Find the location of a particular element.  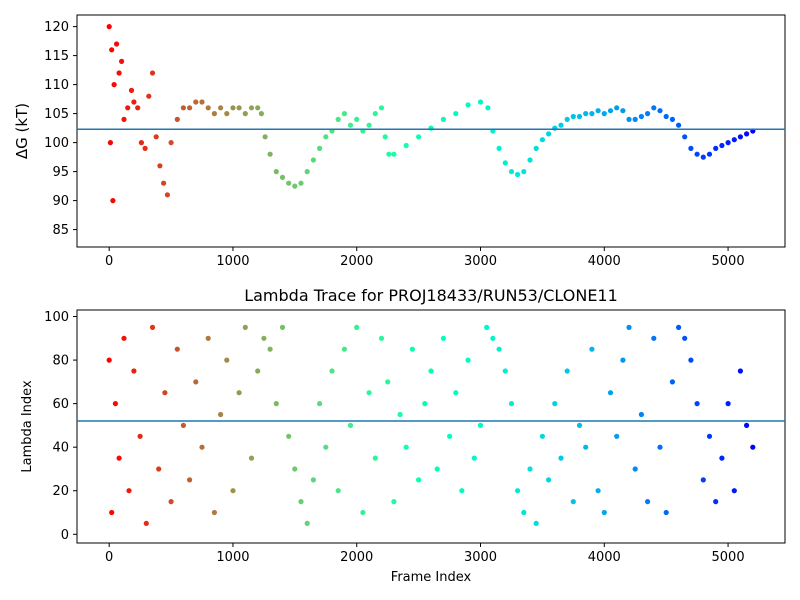

y-tick-label: 100 is located at coordinates (56, 143).